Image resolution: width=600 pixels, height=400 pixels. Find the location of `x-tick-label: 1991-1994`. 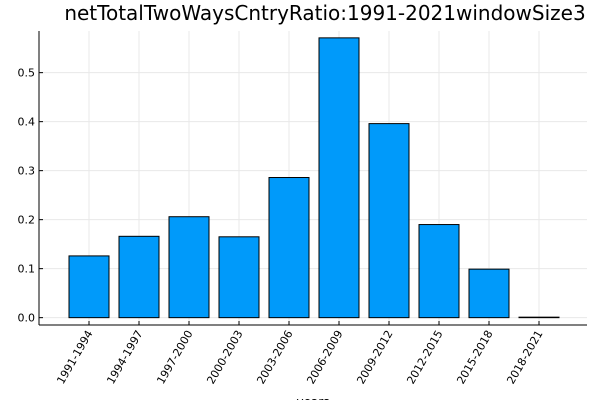

x-tick-label: 1991-1994 is located at coordinates (74, 357).